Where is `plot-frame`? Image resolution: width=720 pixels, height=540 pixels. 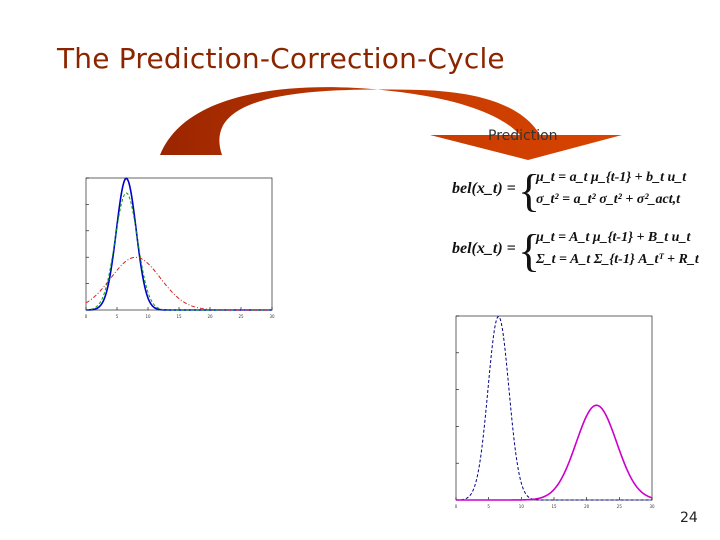 plot-frame is located at coordinates (554, 408).